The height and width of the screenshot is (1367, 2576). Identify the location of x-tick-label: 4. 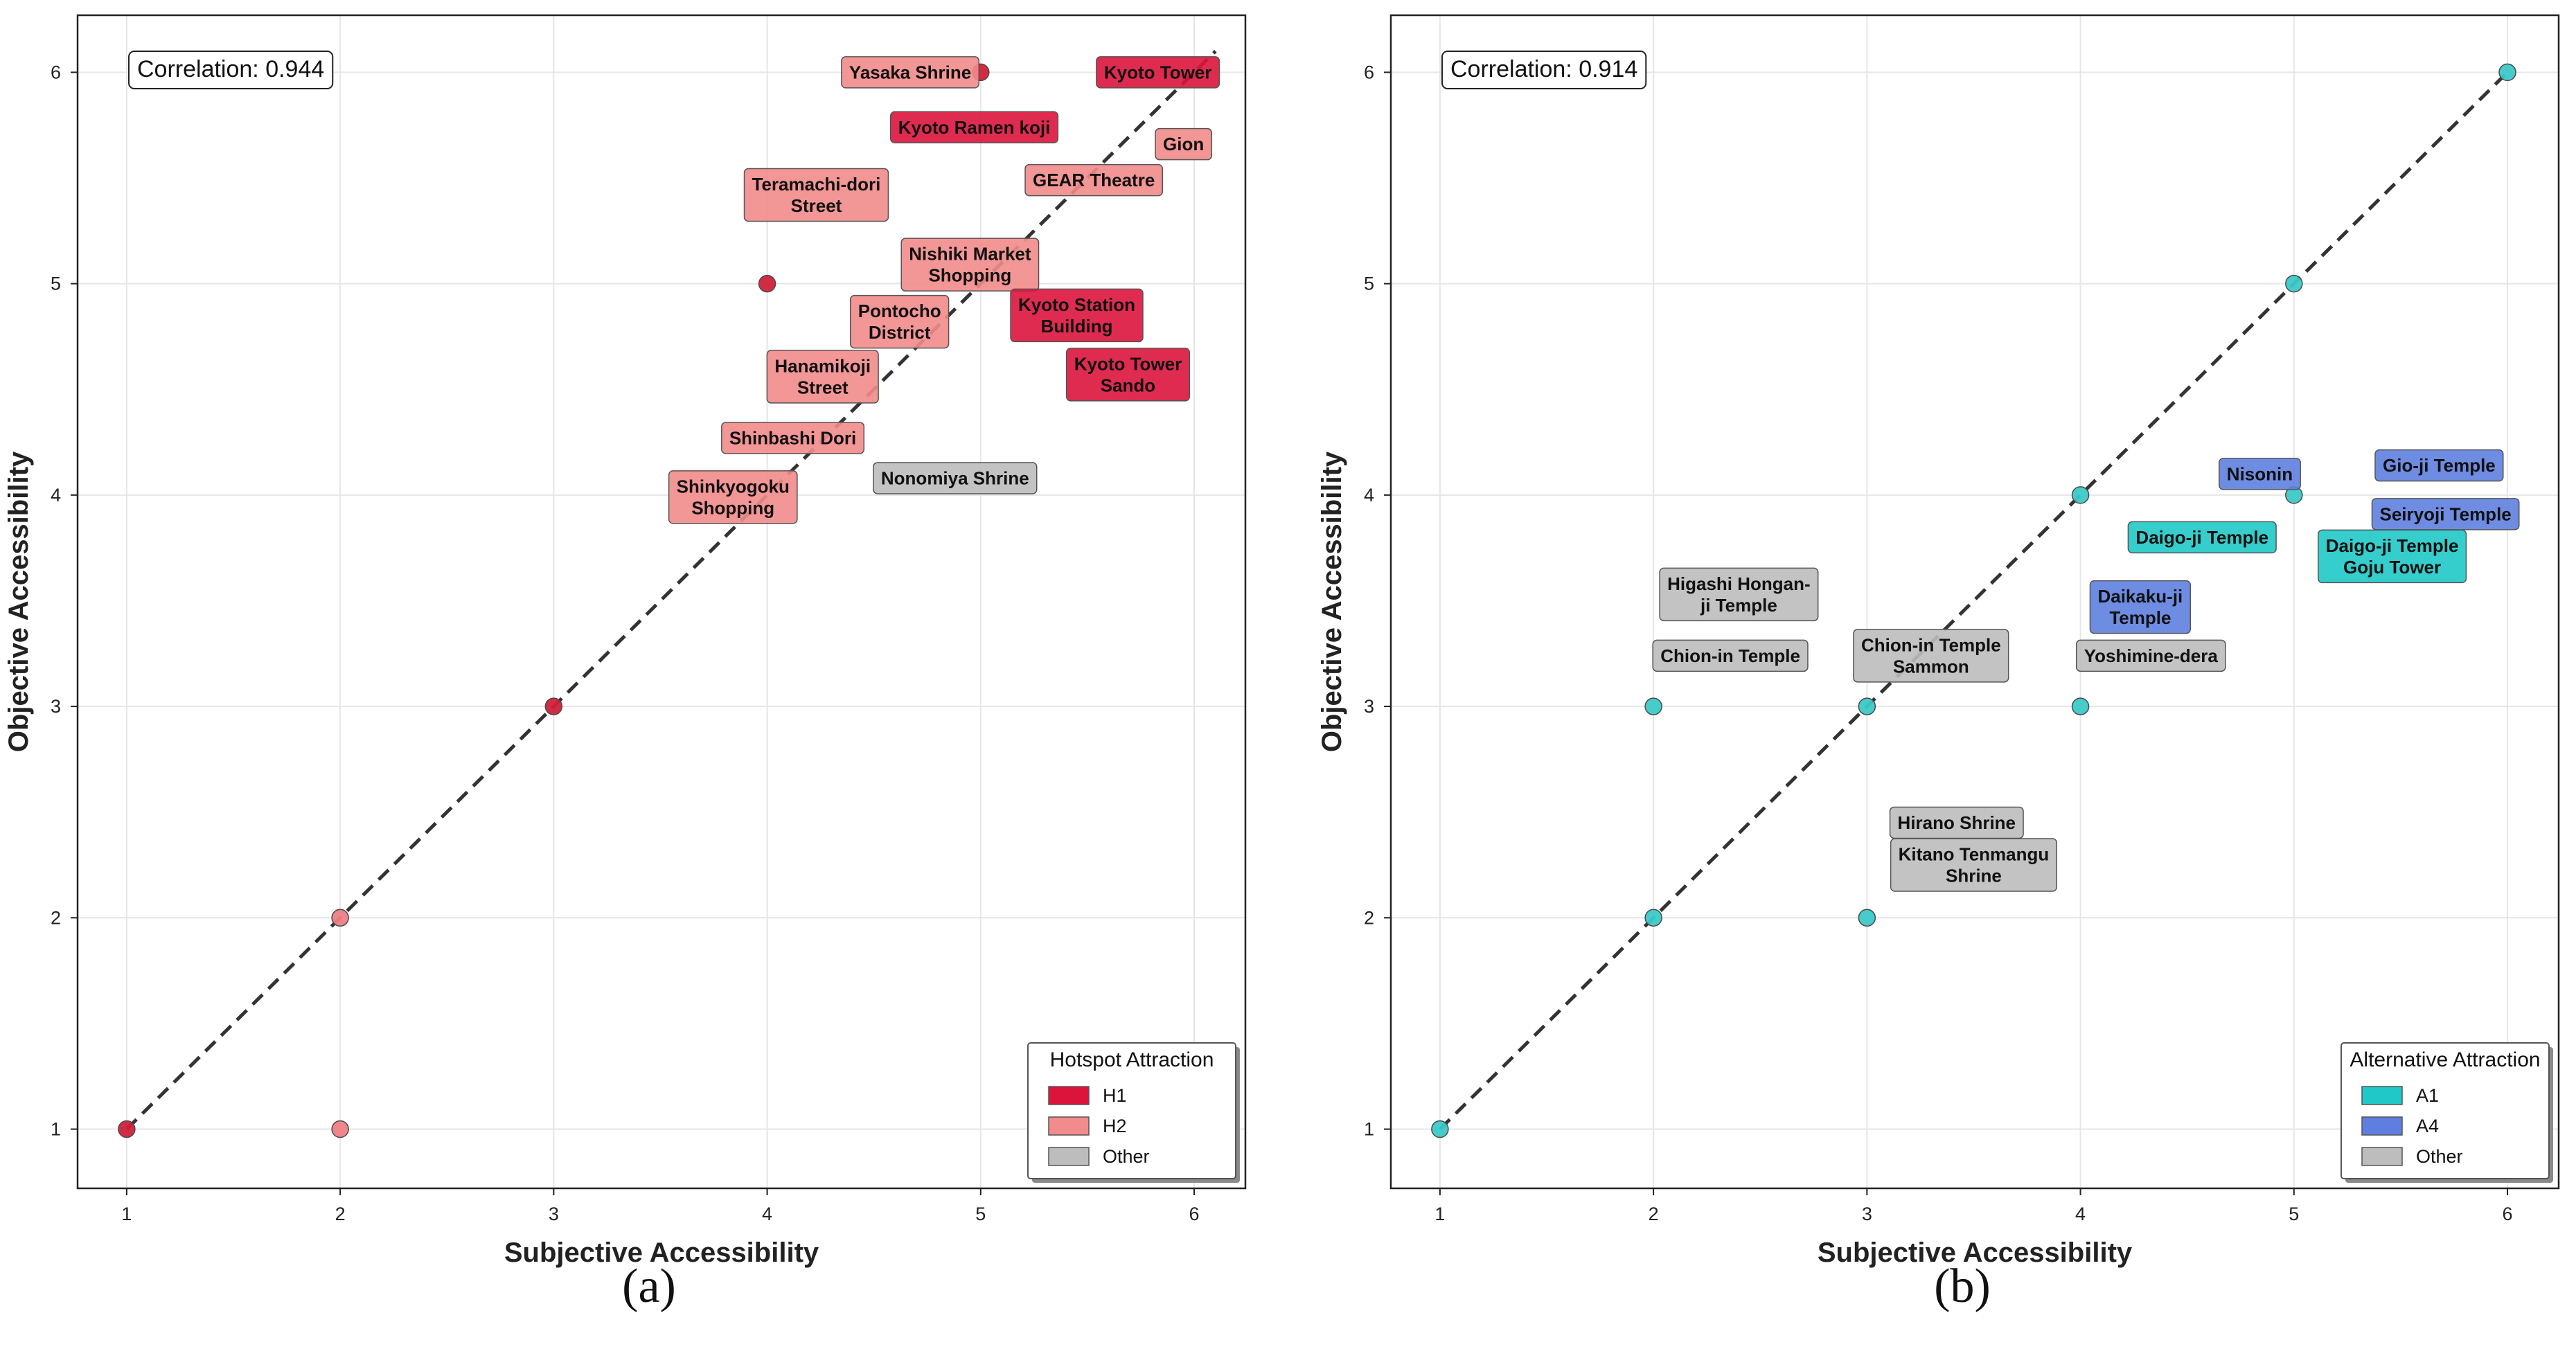
(767, 1214).